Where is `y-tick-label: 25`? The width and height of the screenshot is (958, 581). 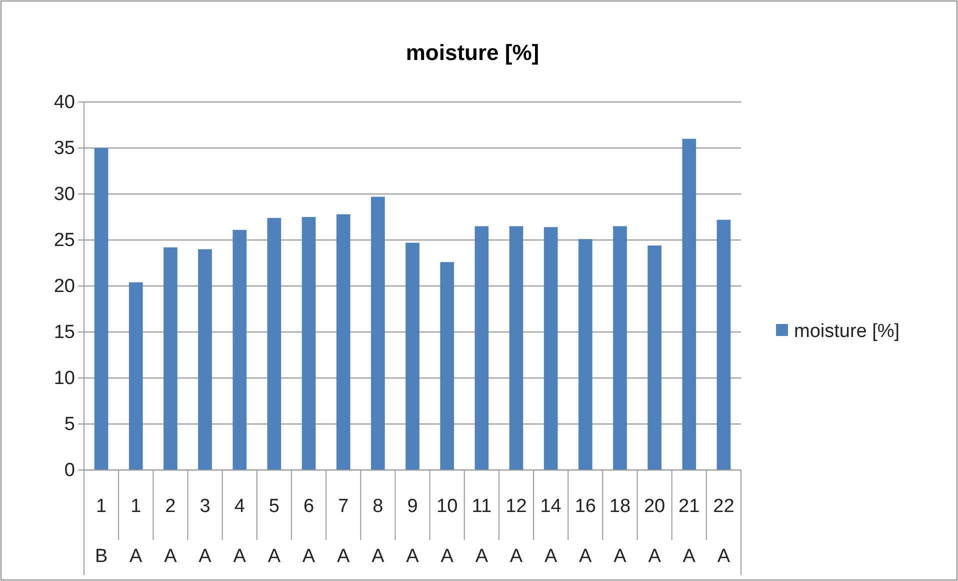 y-tick-label: 25 is located at coordinates (64, 241).